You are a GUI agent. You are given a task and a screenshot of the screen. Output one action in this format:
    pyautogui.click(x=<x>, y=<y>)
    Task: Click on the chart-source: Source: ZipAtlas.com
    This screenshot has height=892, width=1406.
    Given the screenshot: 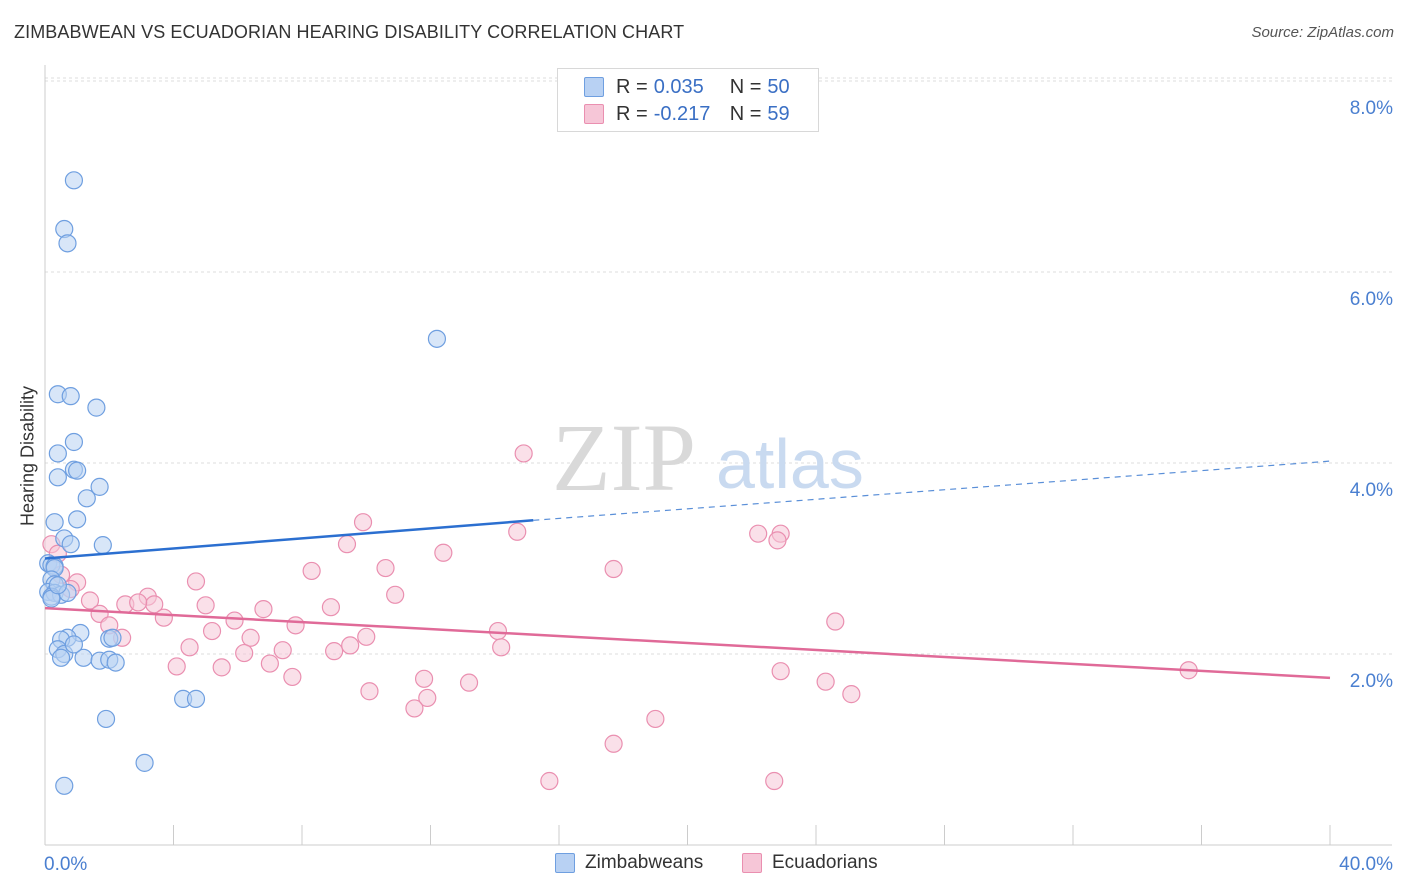 What is the action you would take?
    pyautogui.click(x=1322, y=32)
    